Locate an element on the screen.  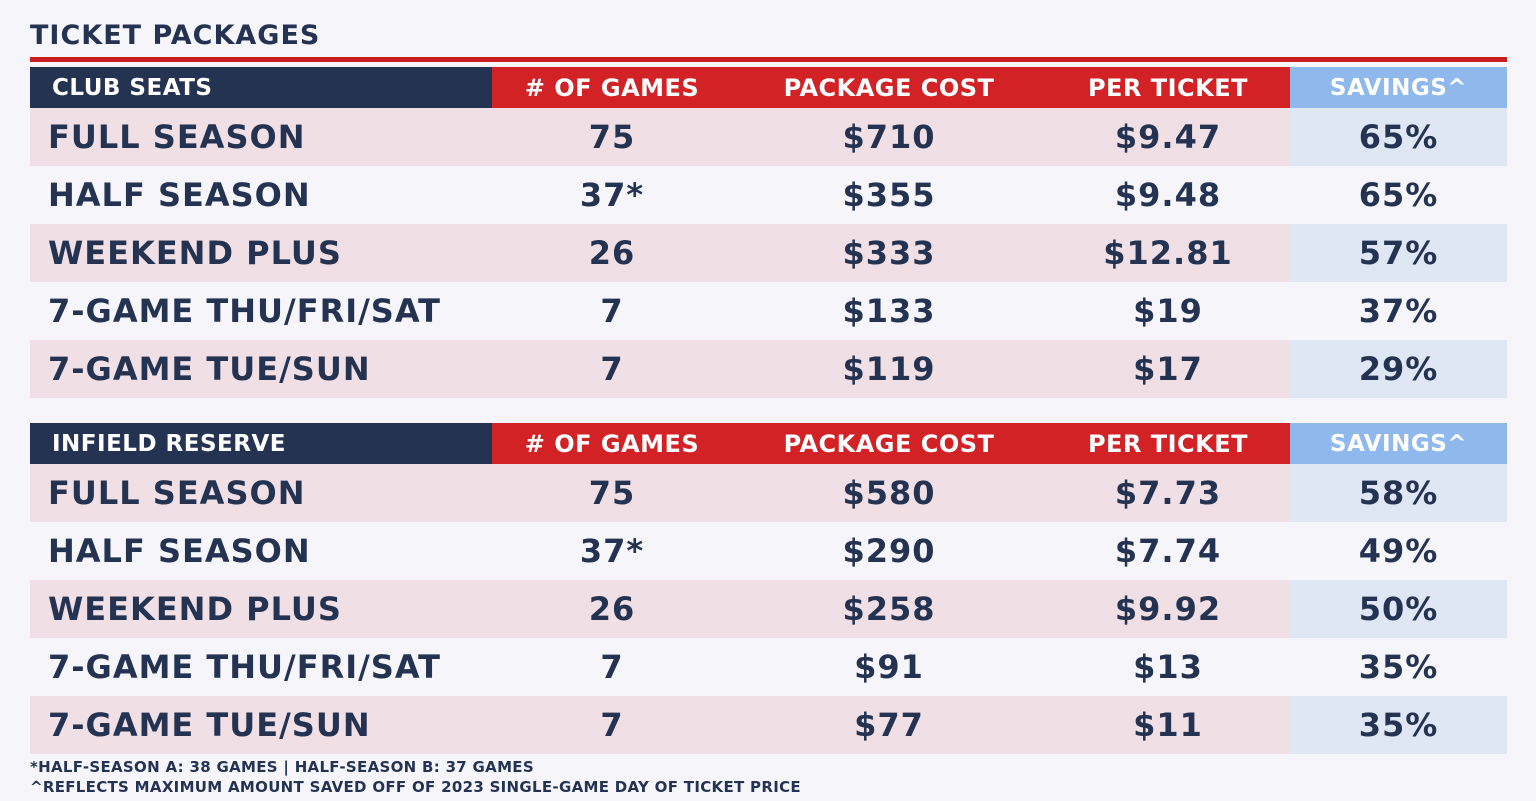
package-cost: $119 is located at coordinates (889, 369).